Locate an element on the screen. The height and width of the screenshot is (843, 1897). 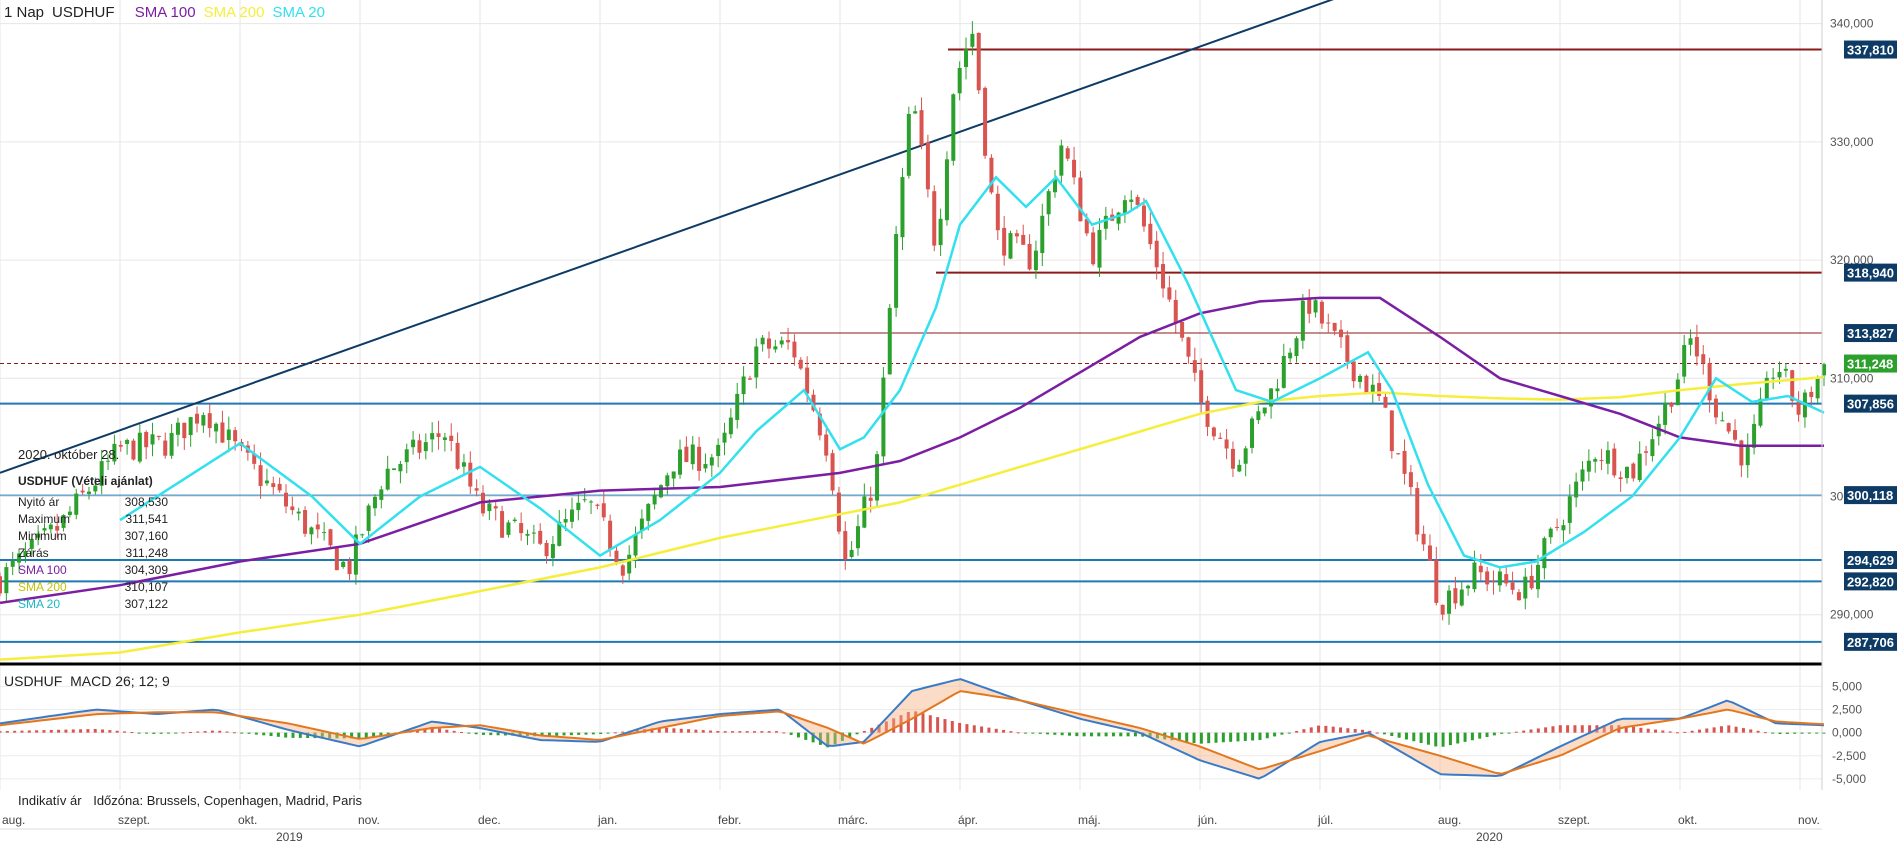
info-row-open: Nyitó ár 308,530 is located at coordinates (93, 502).